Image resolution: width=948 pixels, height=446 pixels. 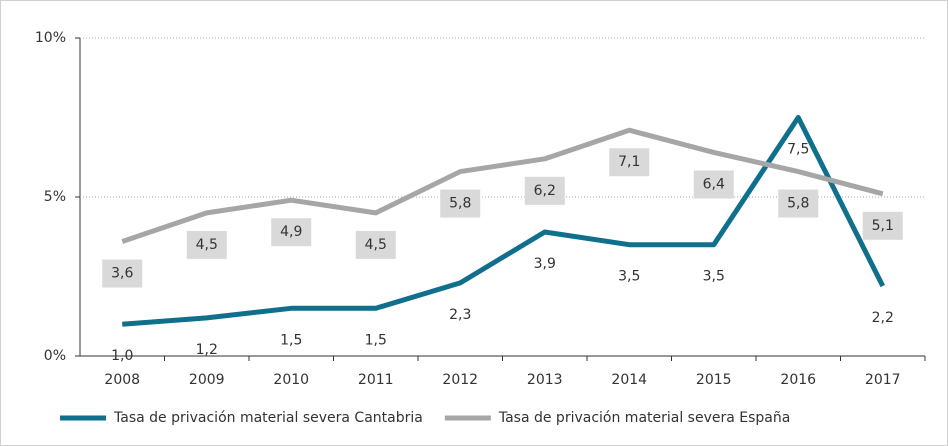 What do you see at coordinates (798, 380) in the screenshot?
I see `x-tick-label: 2016` at bounding box center [798, 380].